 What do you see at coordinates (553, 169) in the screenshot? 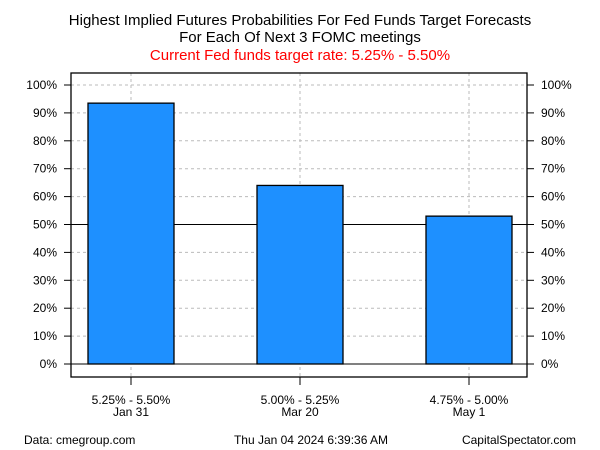
I see `y-tick-label-right: 70%` at bounding box center [553, 169].